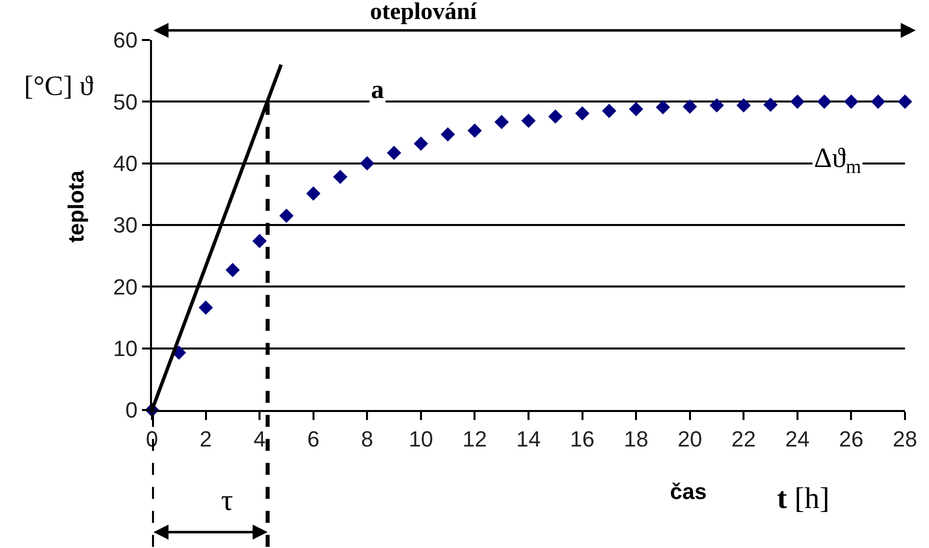  What do you see at coordinates (688, 491) in the screenshot?
I see `x-axis-title: čas` at bounding box center [688, 491].